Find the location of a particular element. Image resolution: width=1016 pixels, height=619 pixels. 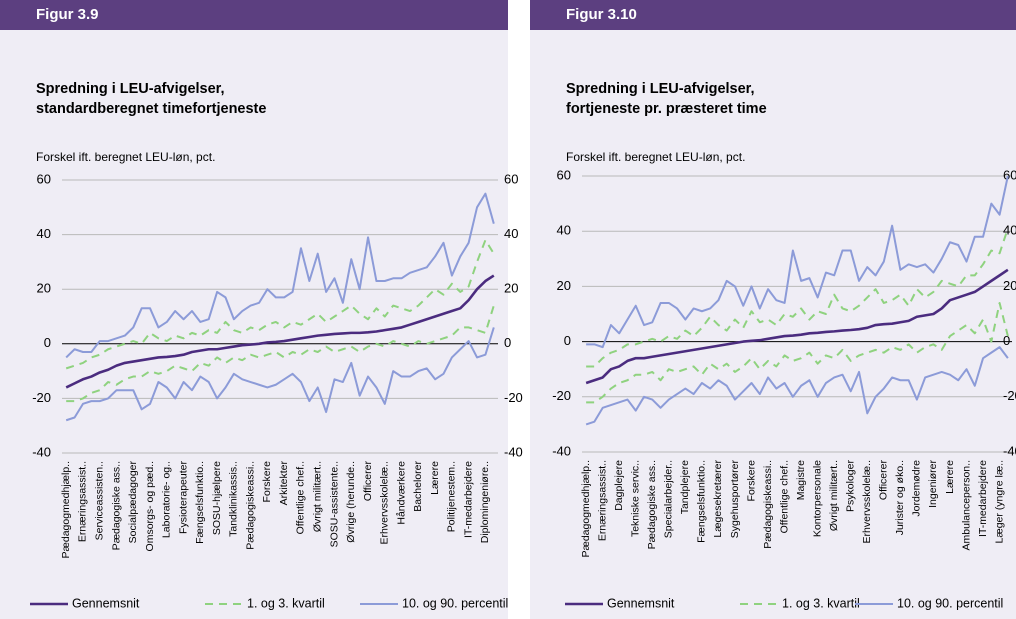

x-tick-label: Laboratorie- og.. is located at coordinates (167, 499).